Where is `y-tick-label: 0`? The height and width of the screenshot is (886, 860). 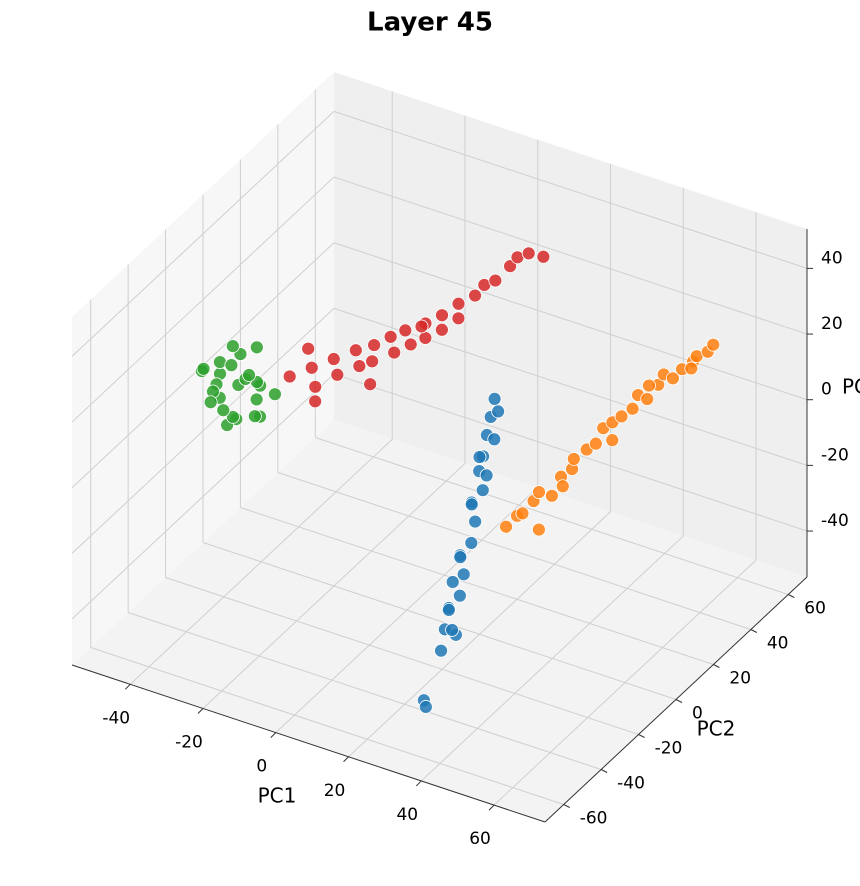
y-tick-label: 0 is located at coordinates (697, 714).